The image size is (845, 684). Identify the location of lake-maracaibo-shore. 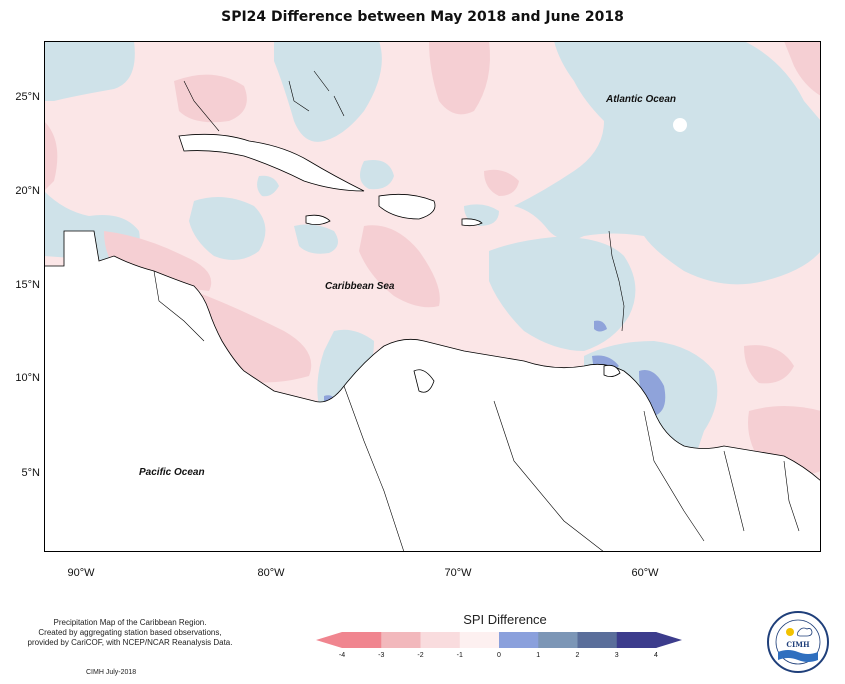
(424, 381).